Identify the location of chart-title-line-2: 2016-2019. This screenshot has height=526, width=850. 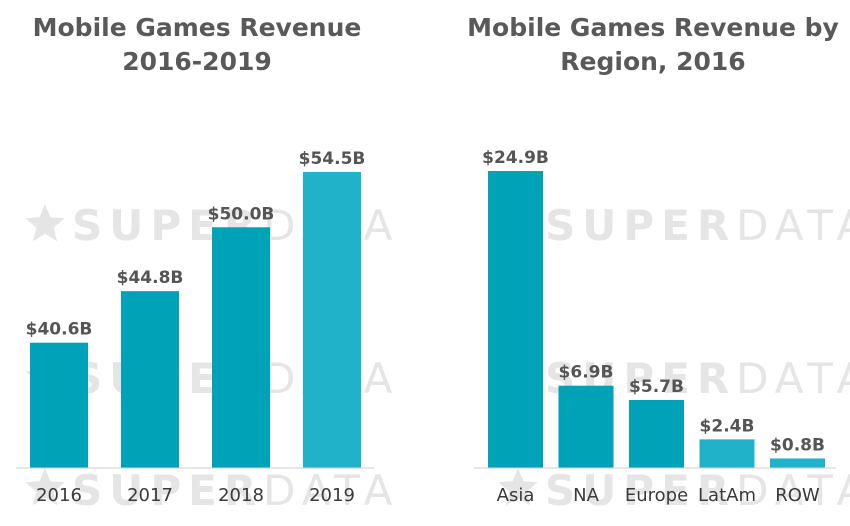
(197, 61).